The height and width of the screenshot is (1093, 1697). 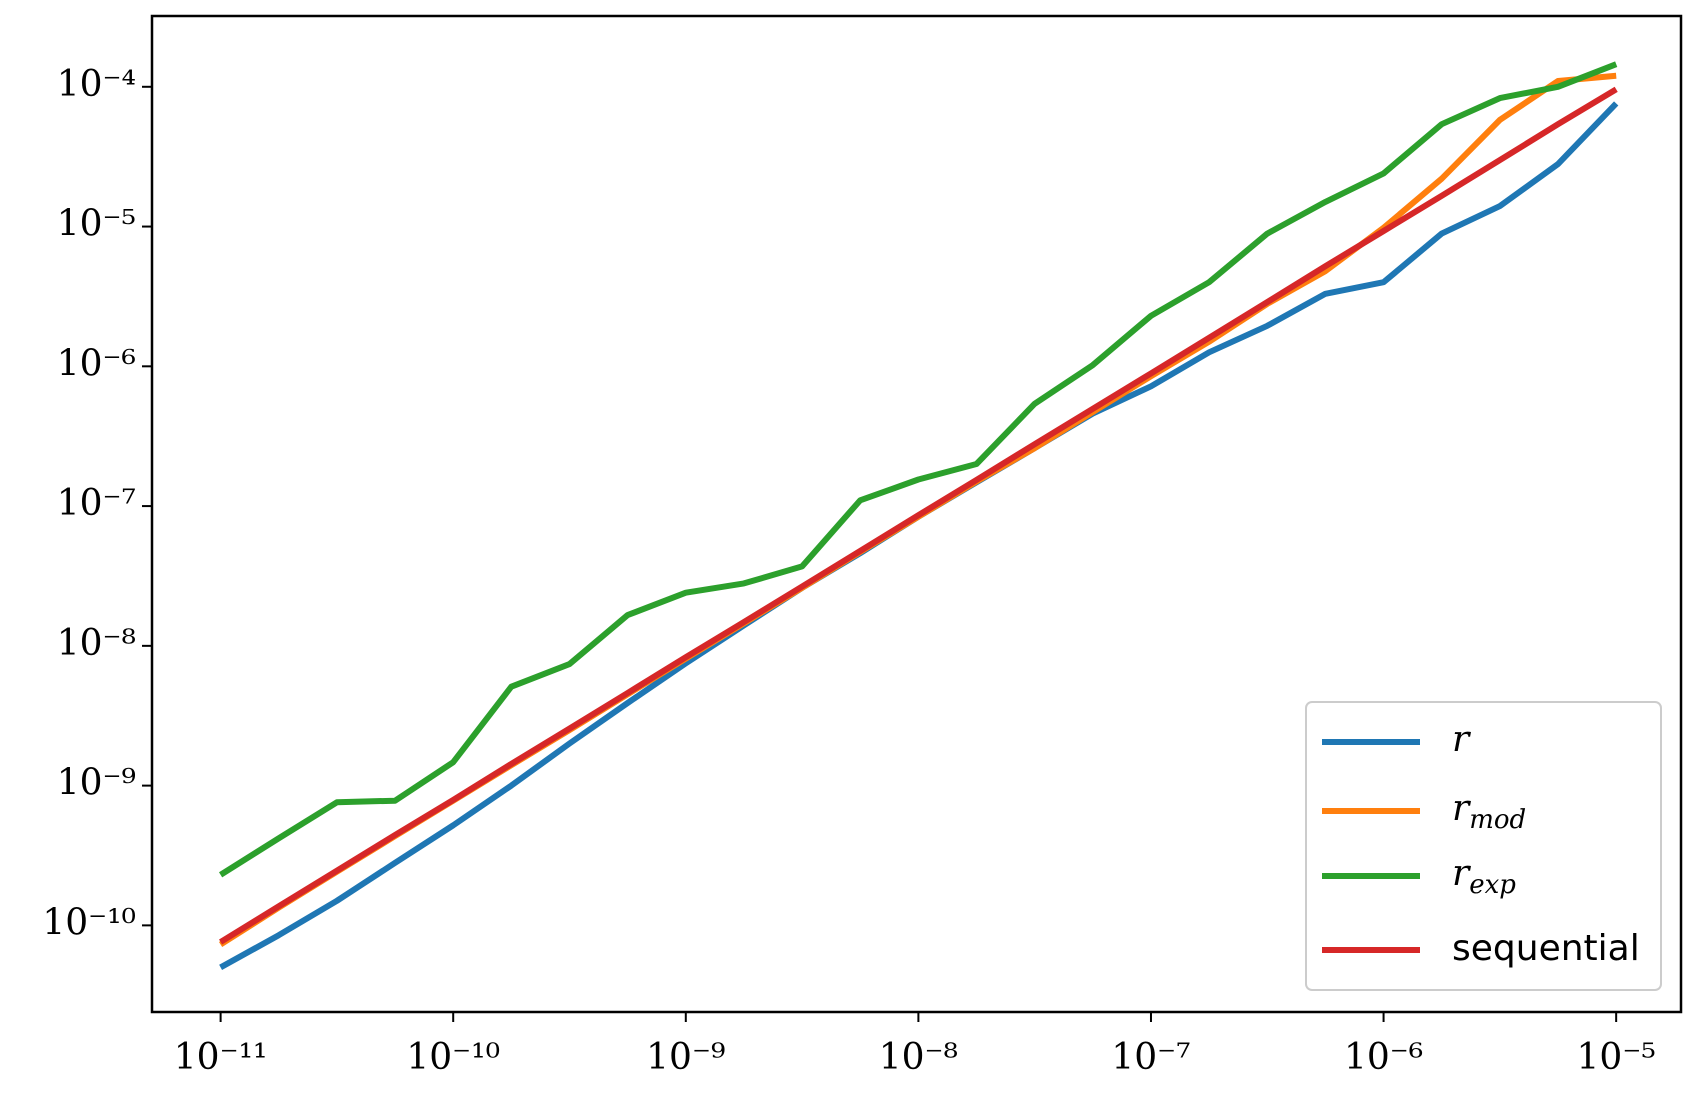 I want to click on legend-box, so click(x=1483, y=846).